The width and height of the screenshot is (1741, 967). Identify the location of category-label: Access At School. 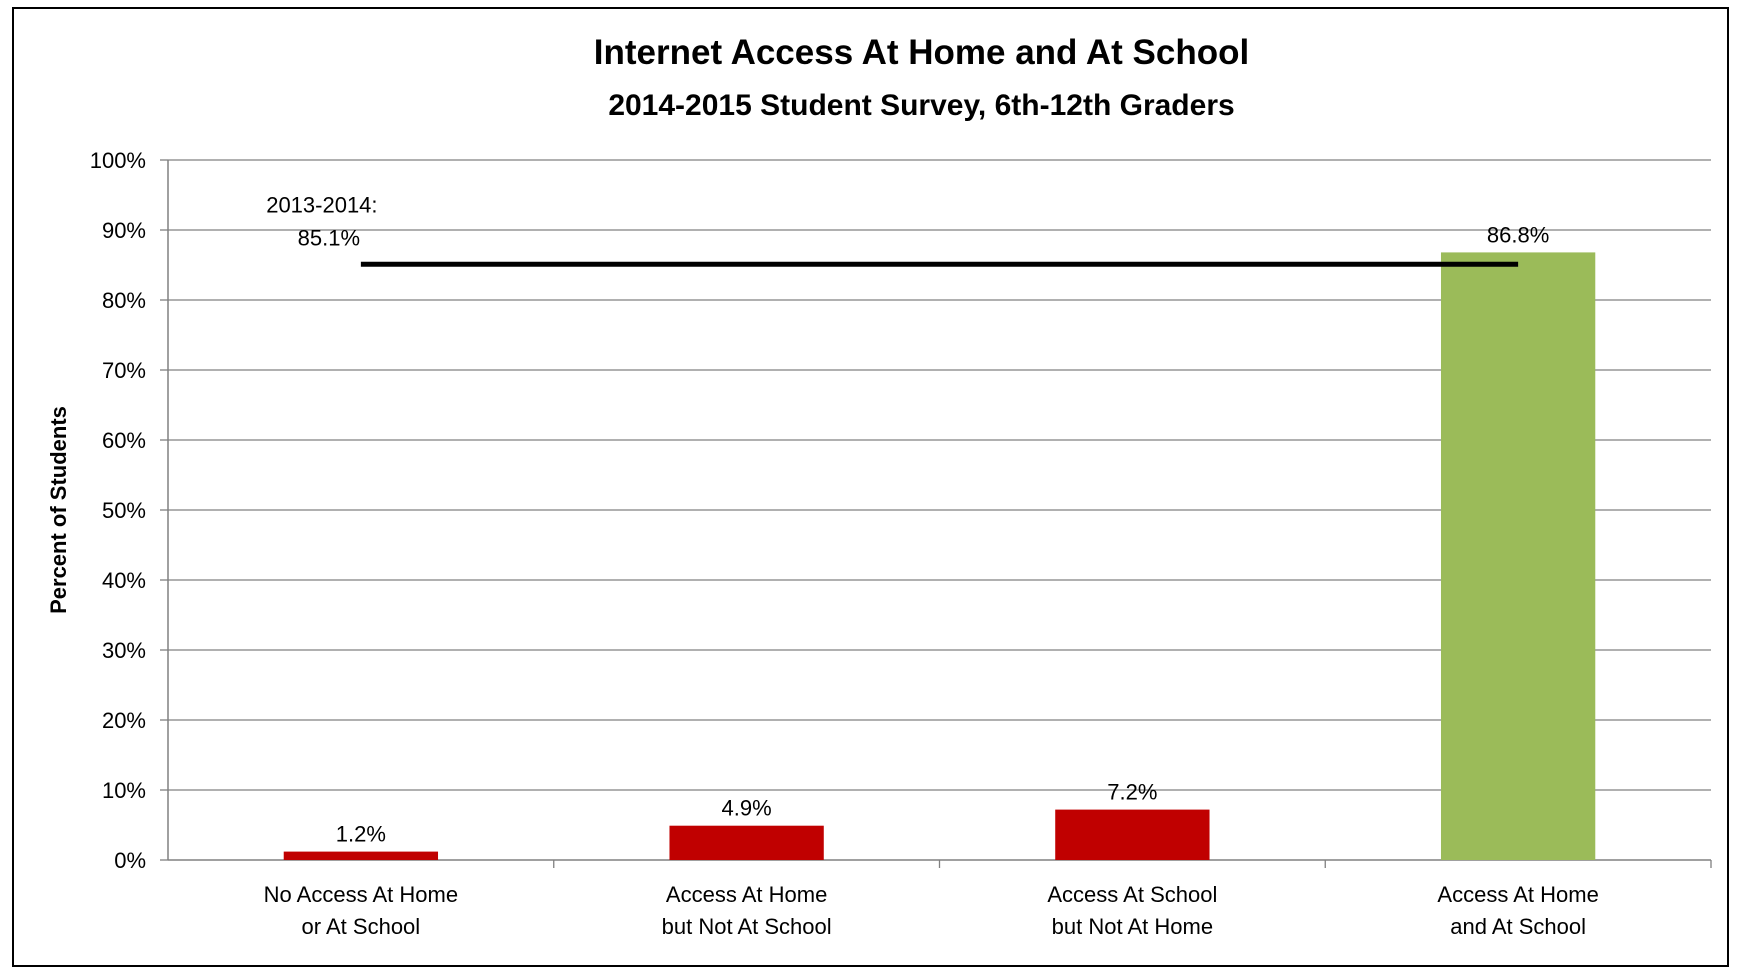
(1132, 894).